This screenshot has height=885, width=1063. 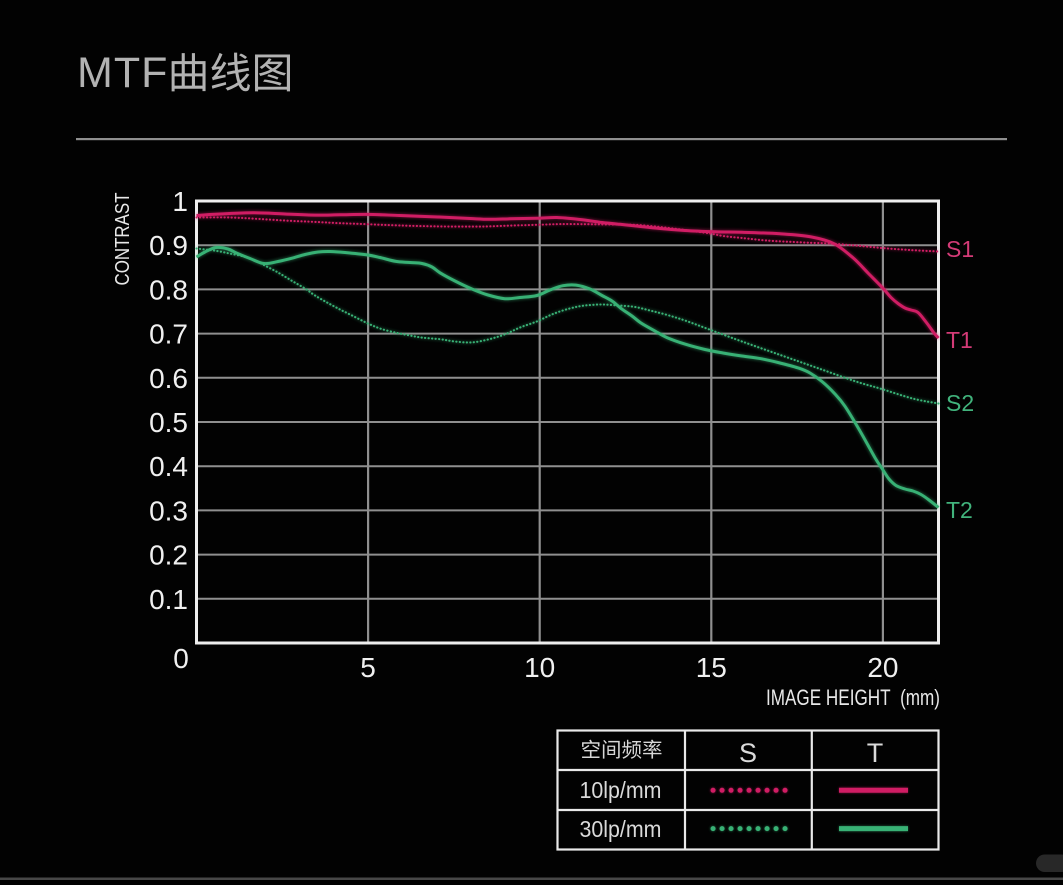 I want to click on svg-text: 0, so click(x=181, y=658).